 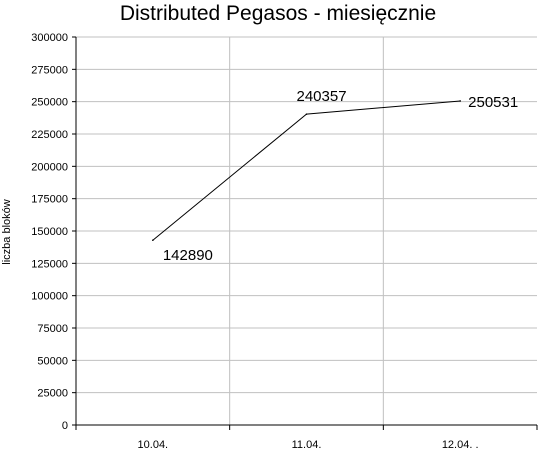 I want to click on x-tick-label: 12.04. ., so click(x=460, y=445).